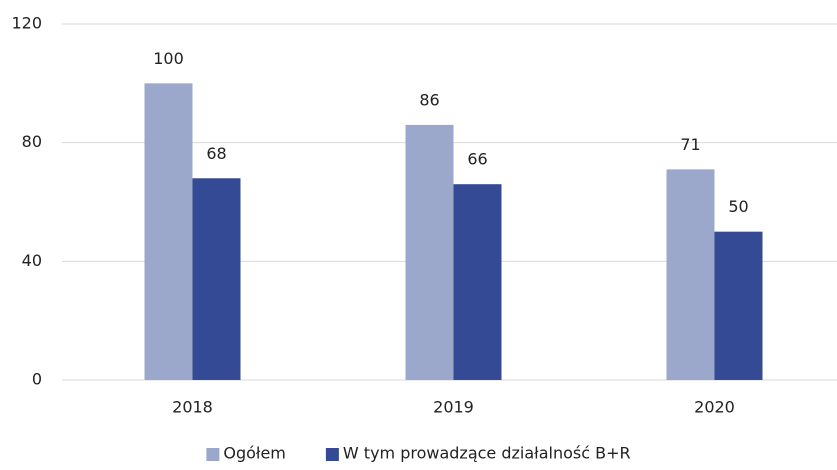 This screenshot has height=470, width=837. I want to click on y-tick-label: 120, so click(26, 23).